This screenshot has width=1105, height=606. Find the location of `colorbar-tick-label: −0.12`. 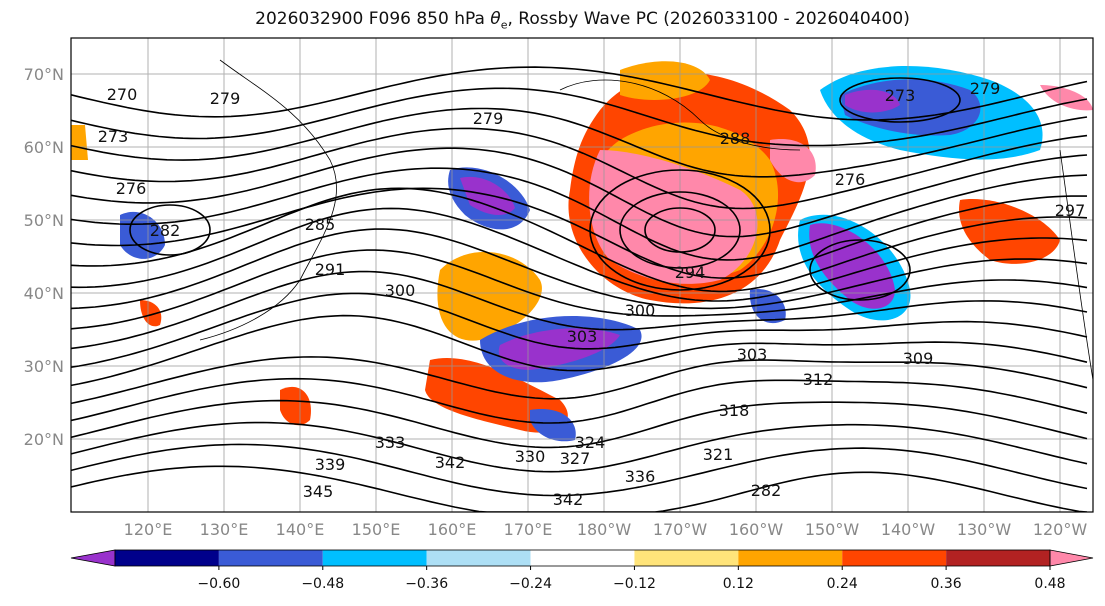

colorbar-tick-label: −0.12 is located at coordinates (634, 584).